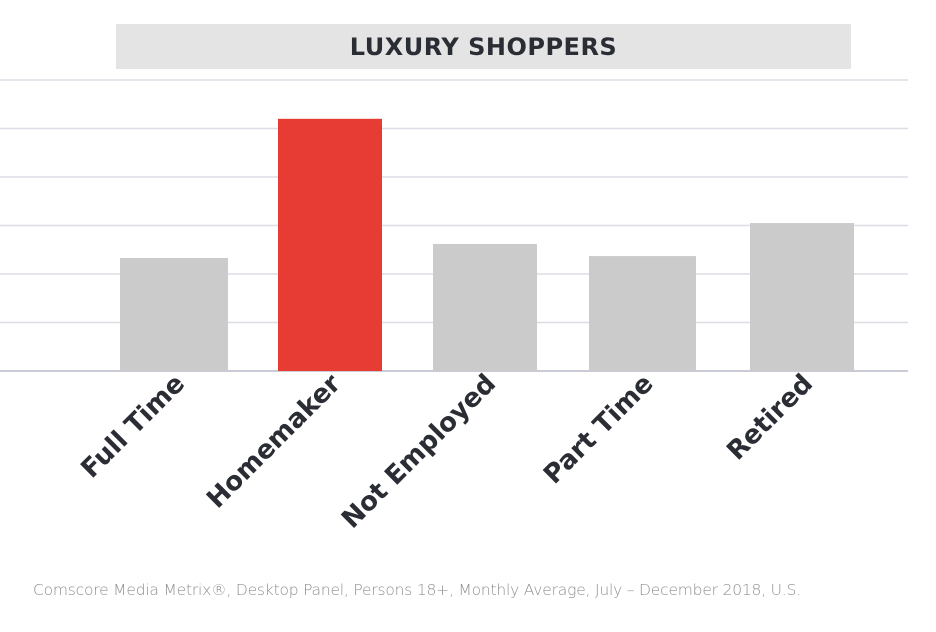  I want to click on bar-part-time, so click(642, 313).